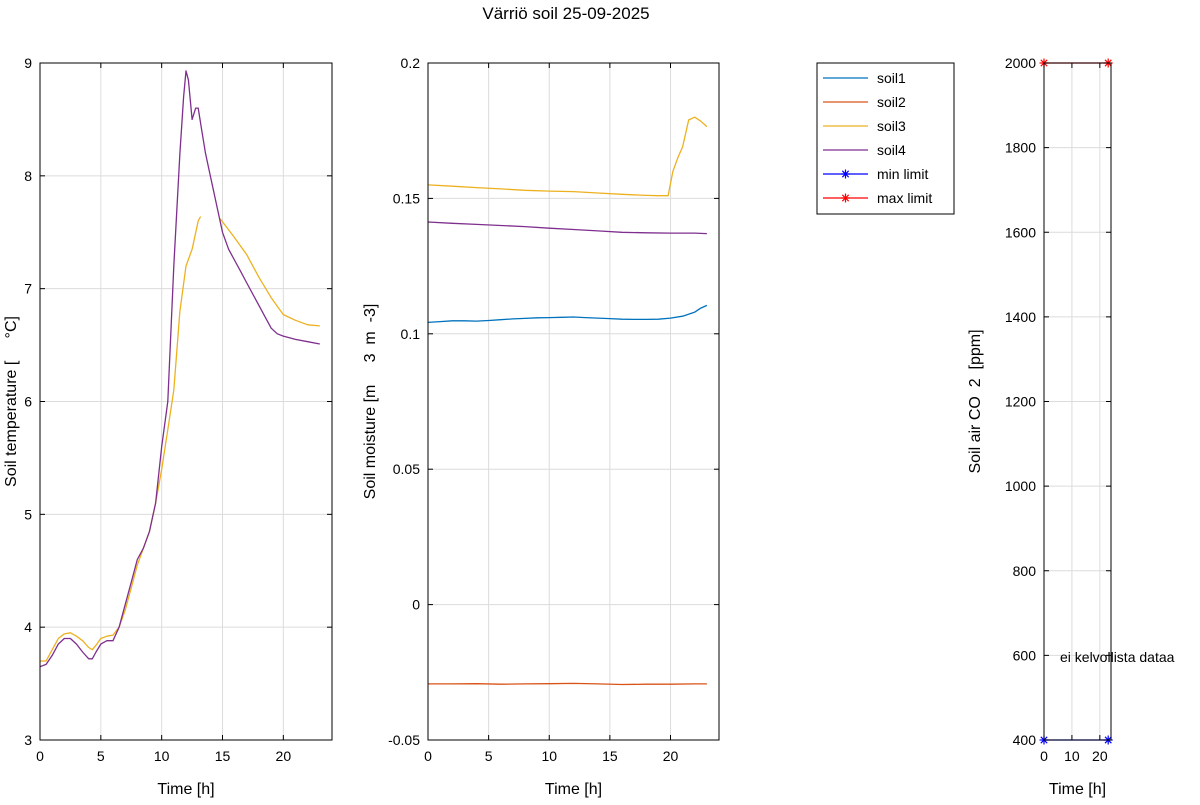  What do you see at coordinates (902, 174) in the screenshot?
I see `legend-label: min limit` at bounding box center [902, 174].